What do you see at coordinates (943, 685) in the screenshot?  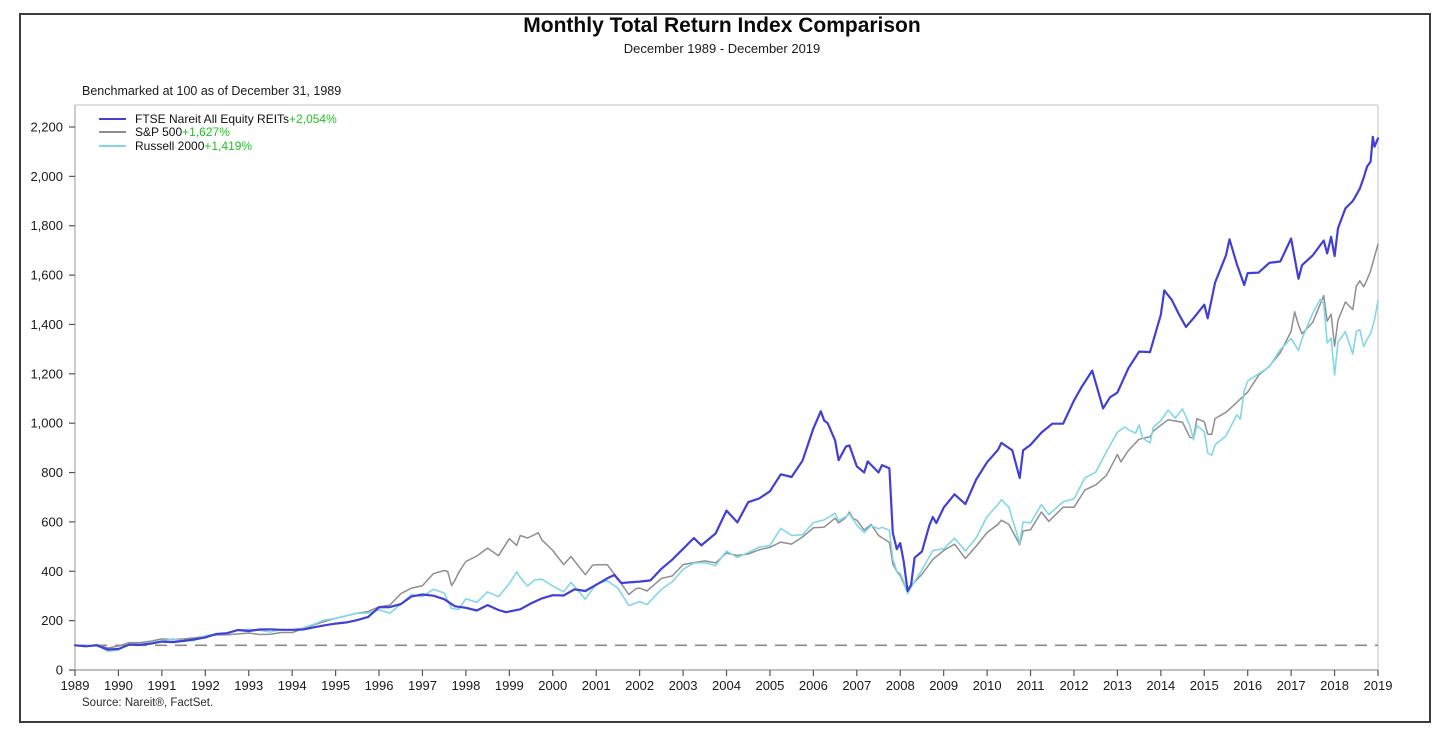 I see `x-tick-label: 2009` at bounding box center [943, 685].